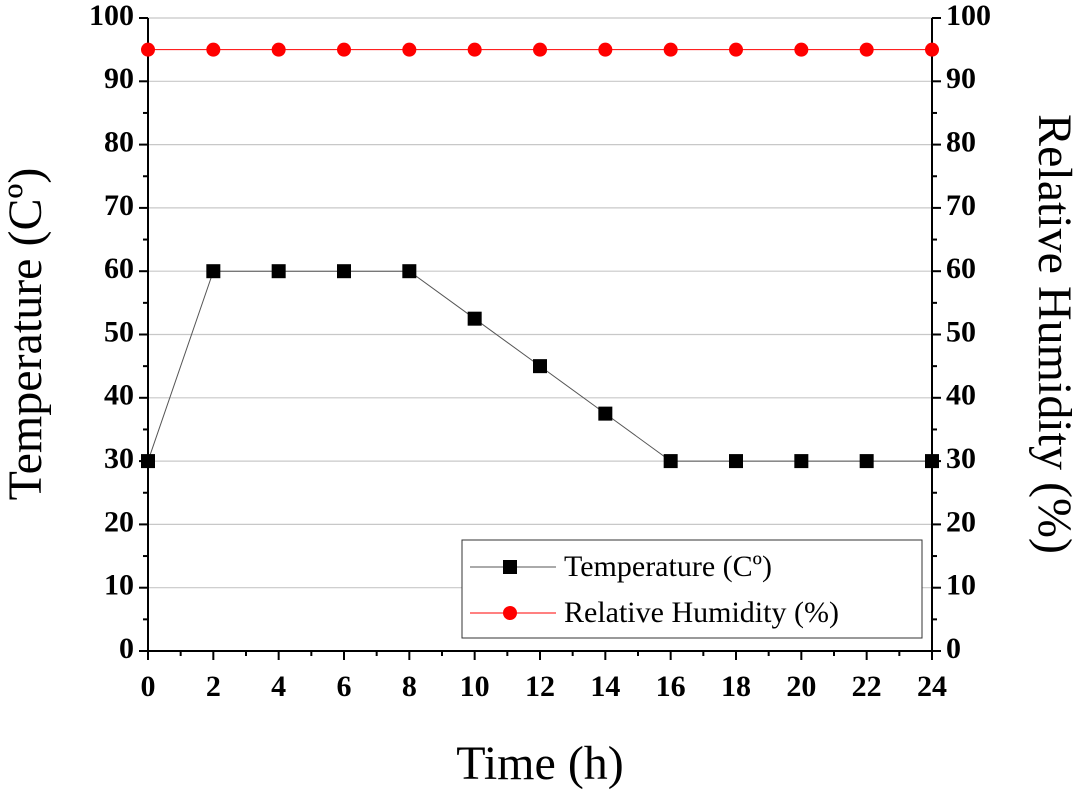 The height and width of the screenshot is (796, 1078). What do you see at coordinates (126, 648) in the screenshot?
I see `y-tick-label: 0` at bounding box center [126, 648].